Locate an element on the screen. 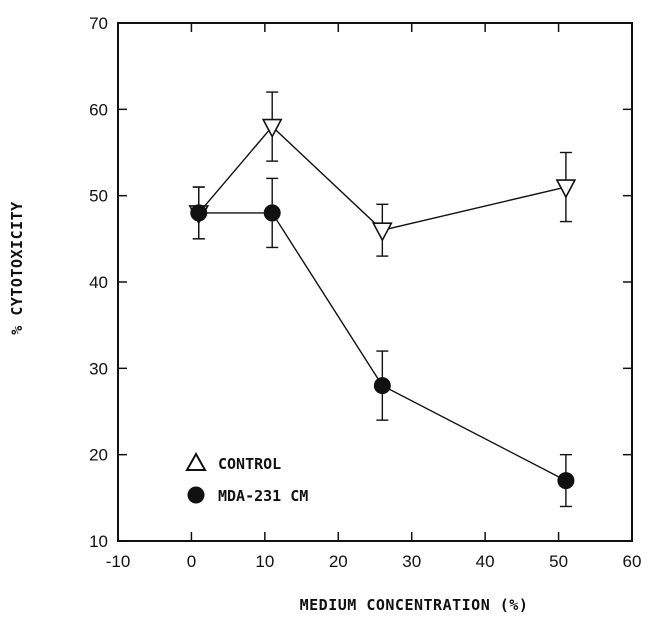 Image resolution: width=652 pixels, height=618 pixels. x-tick-label: 10 is located at coordinates (264, 561).